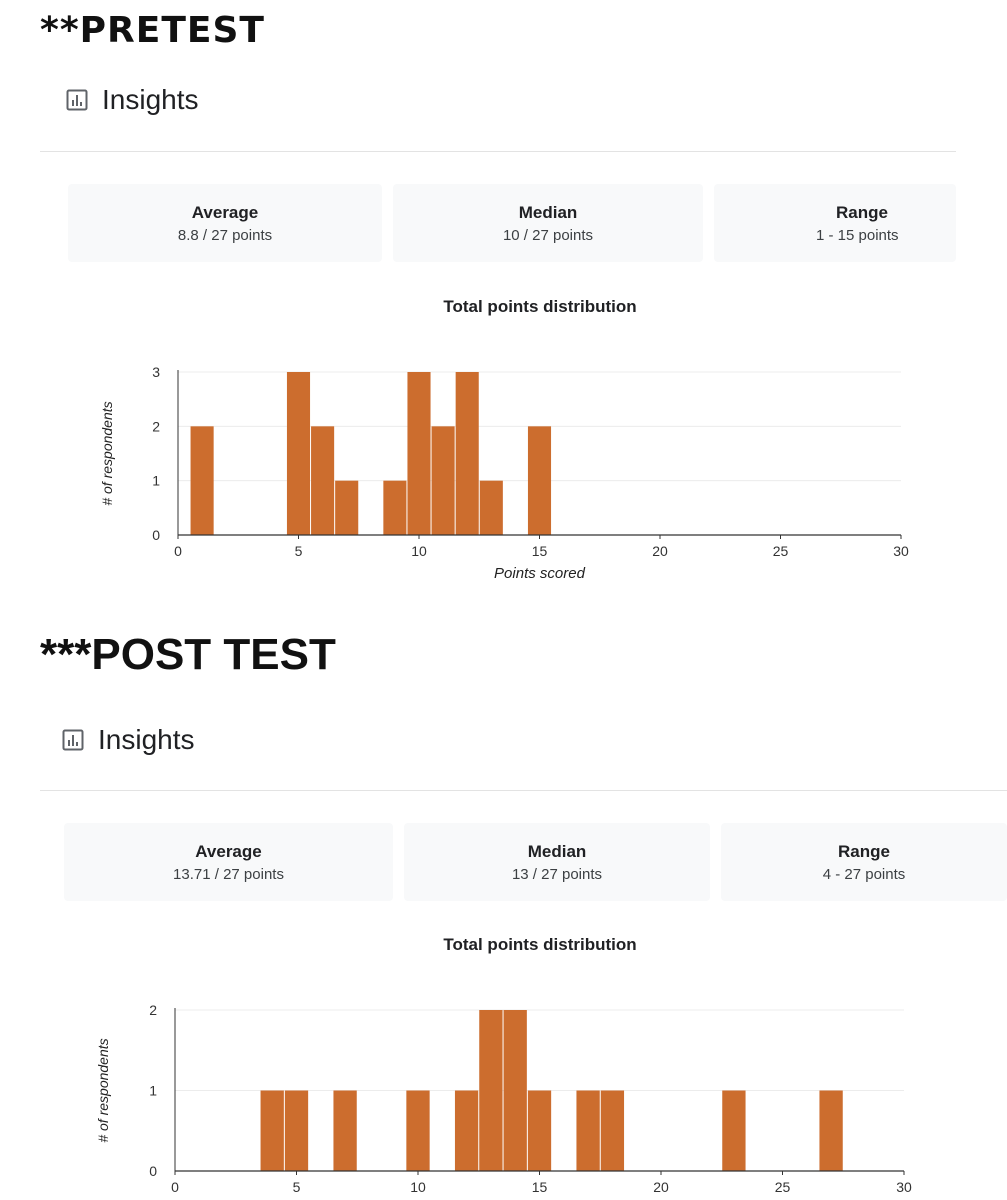 The image size is (1007, 1200). What do you see at coordinates (835, 223) in the screenshot?
I see `range-card: Range 1 - 15 points` at bounding box center [835, 223].